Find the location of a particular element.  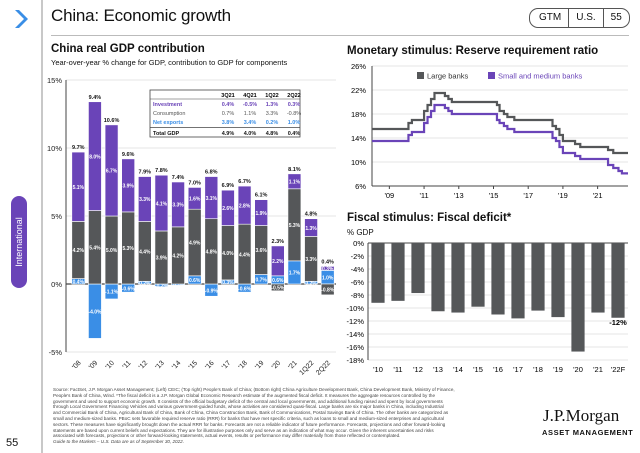

y-tick-label: 22% is located at coordinates (358, 90).